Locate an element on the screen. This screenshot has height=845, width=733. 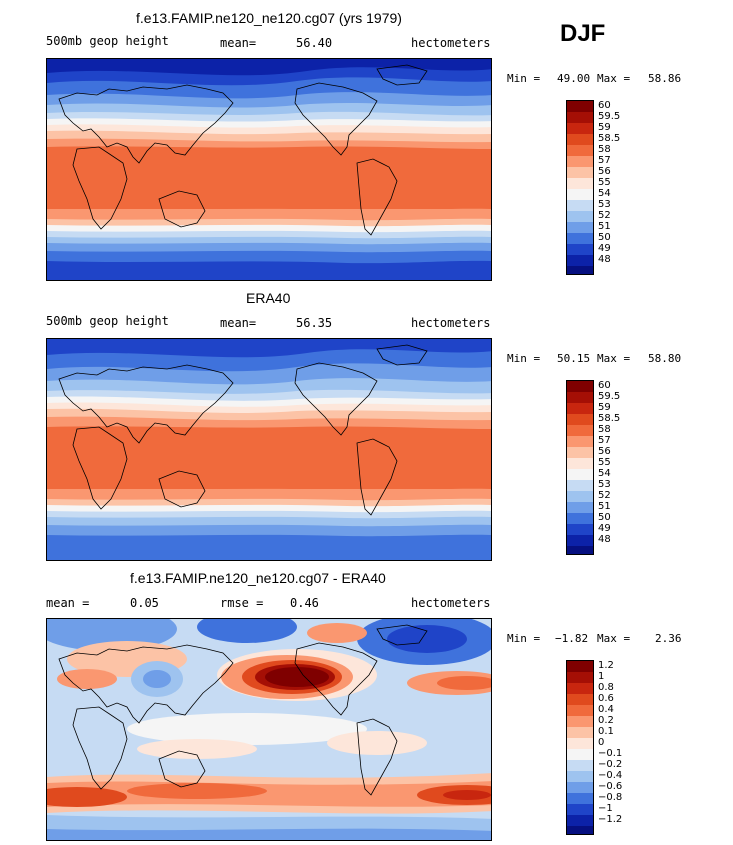
panel1-mean-value: 56.40 is located at coordinates (314, 43).